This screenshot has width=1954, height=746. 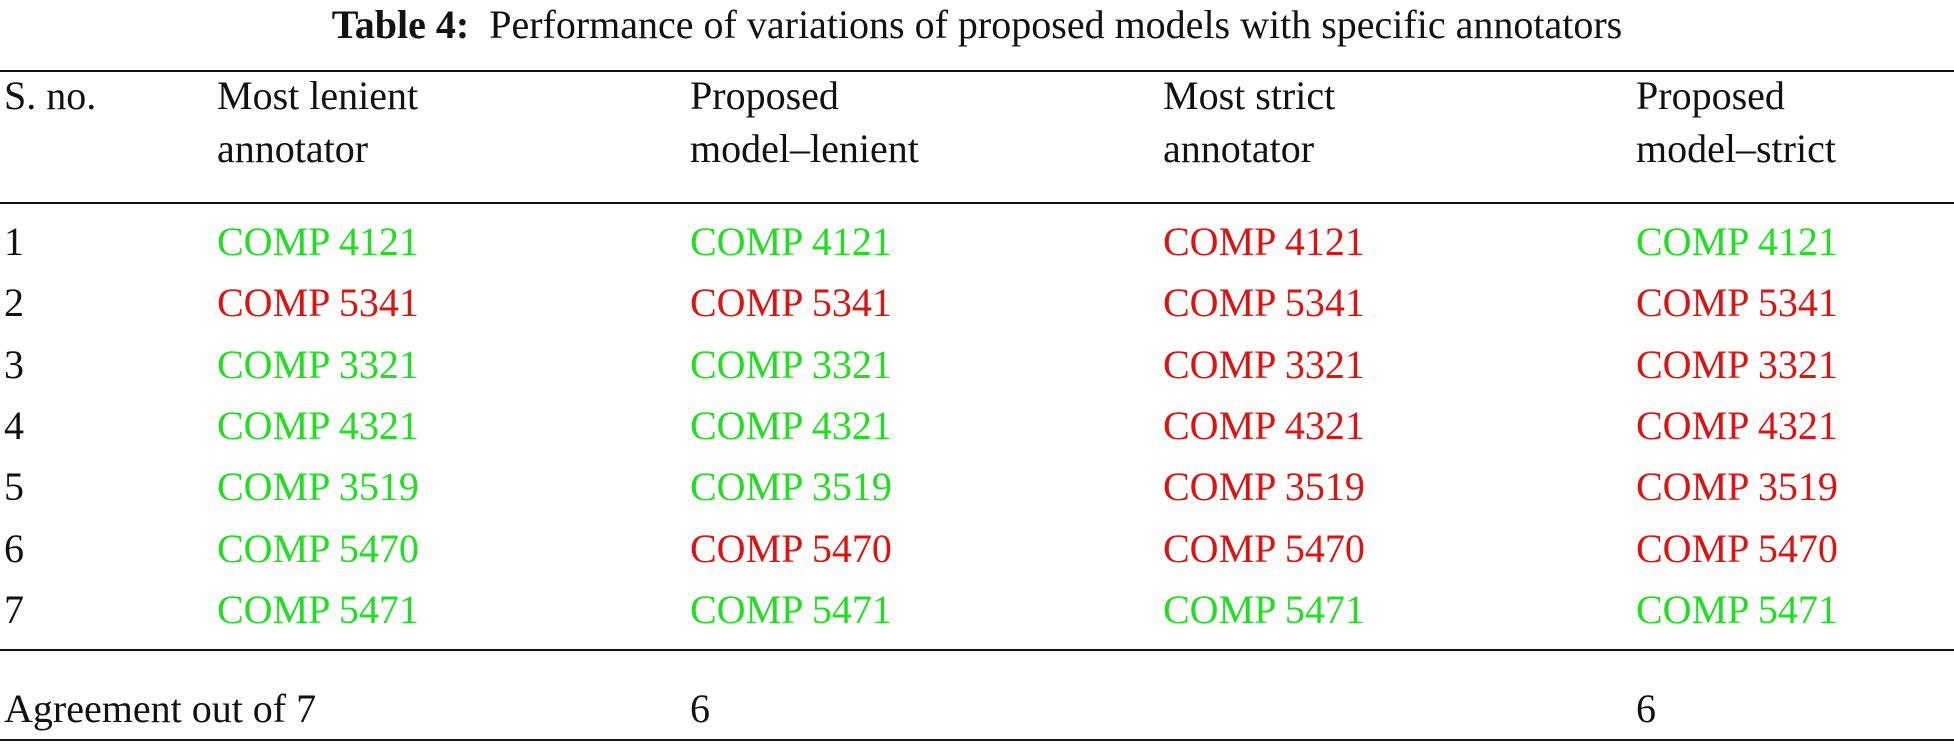 What do you see at coordinates (14, 548) in the screenshot?
I see `row-sno: 6` at bounding box center [14, 548].